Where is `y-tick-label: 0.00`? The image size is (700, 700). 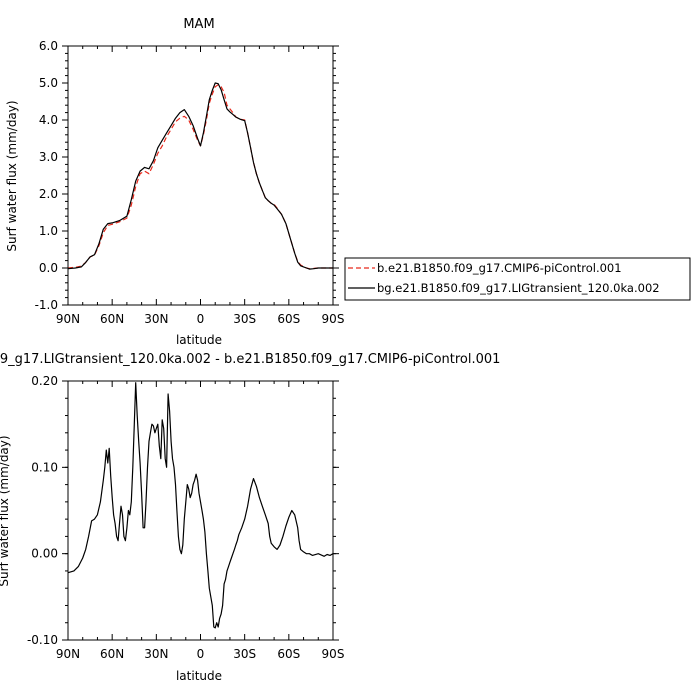
y-tick-label: 0.00 is located at coordinates (44, 554).